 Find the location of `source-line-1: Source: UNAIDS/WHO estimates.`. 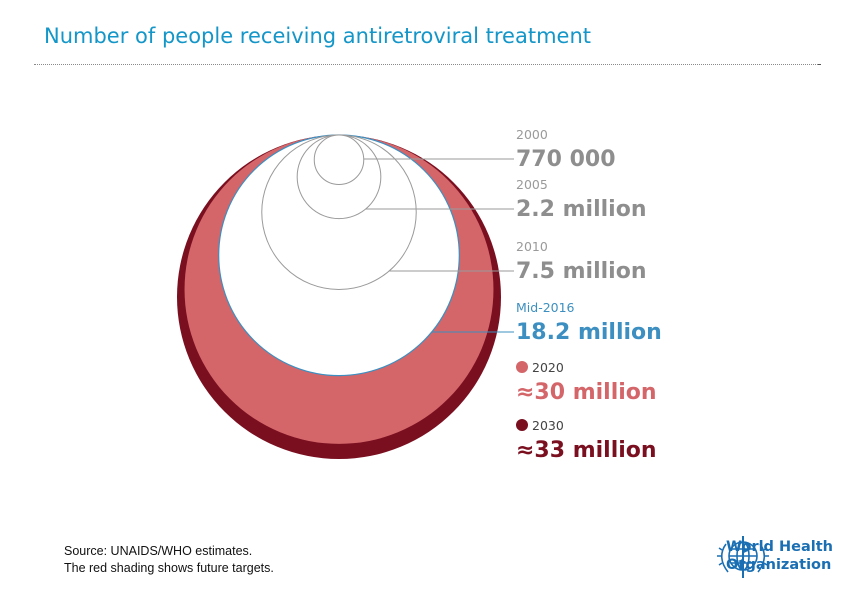

source-line-1: Source: UNAIDS/WHO estimates. is located at coordinates (158, 551).